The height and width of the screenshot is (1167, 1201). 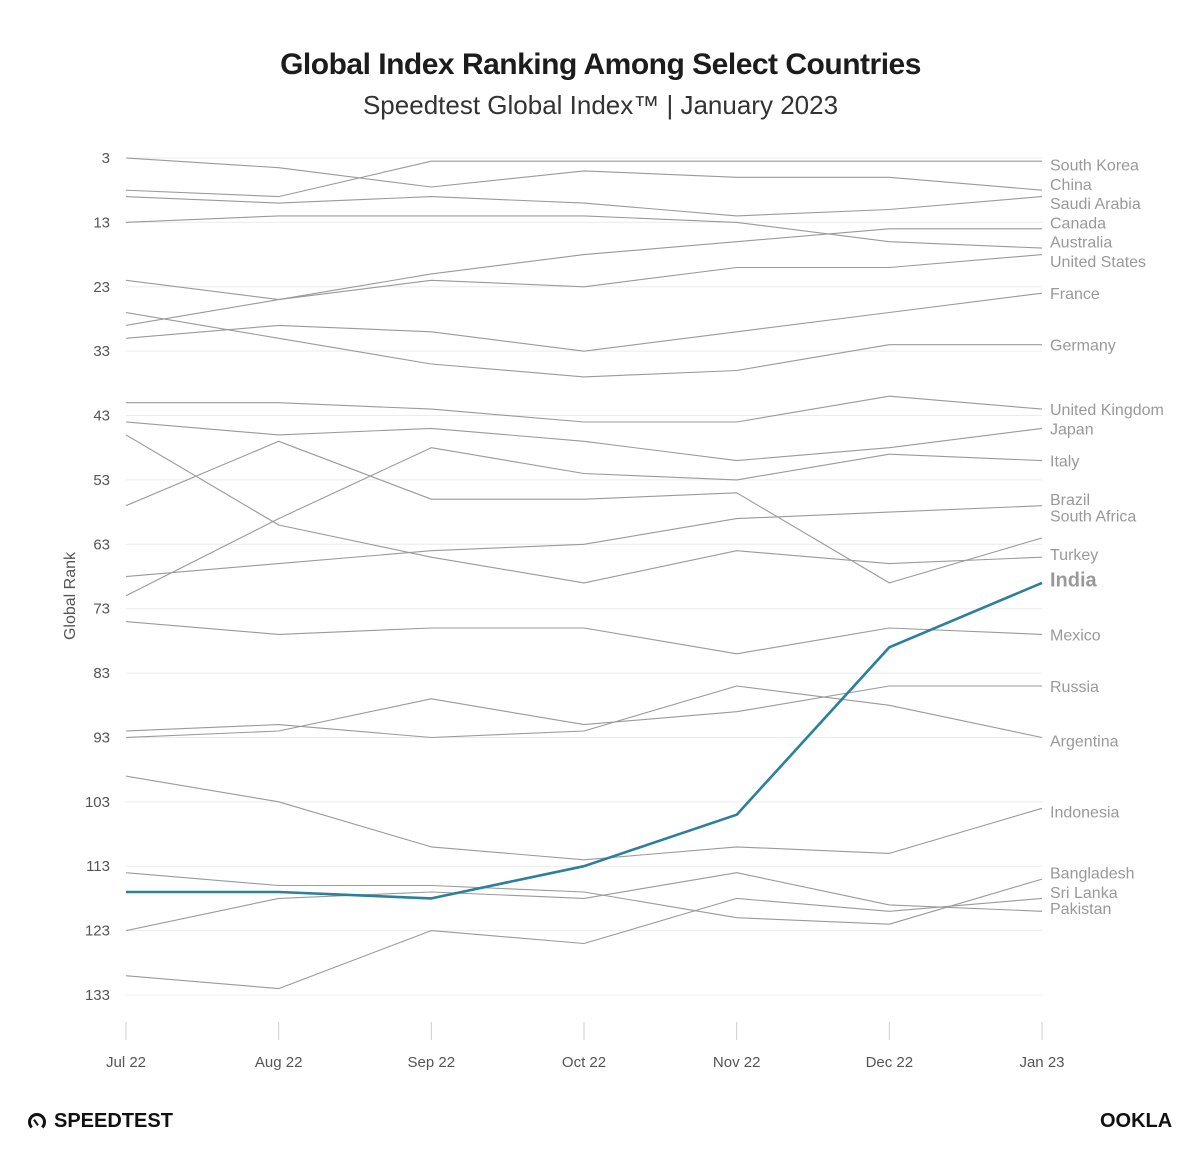 What do you see at coordinates (584, 409) in the screenshot?
I see `series-line-united-kingdom` at bounding box center [584, 409].